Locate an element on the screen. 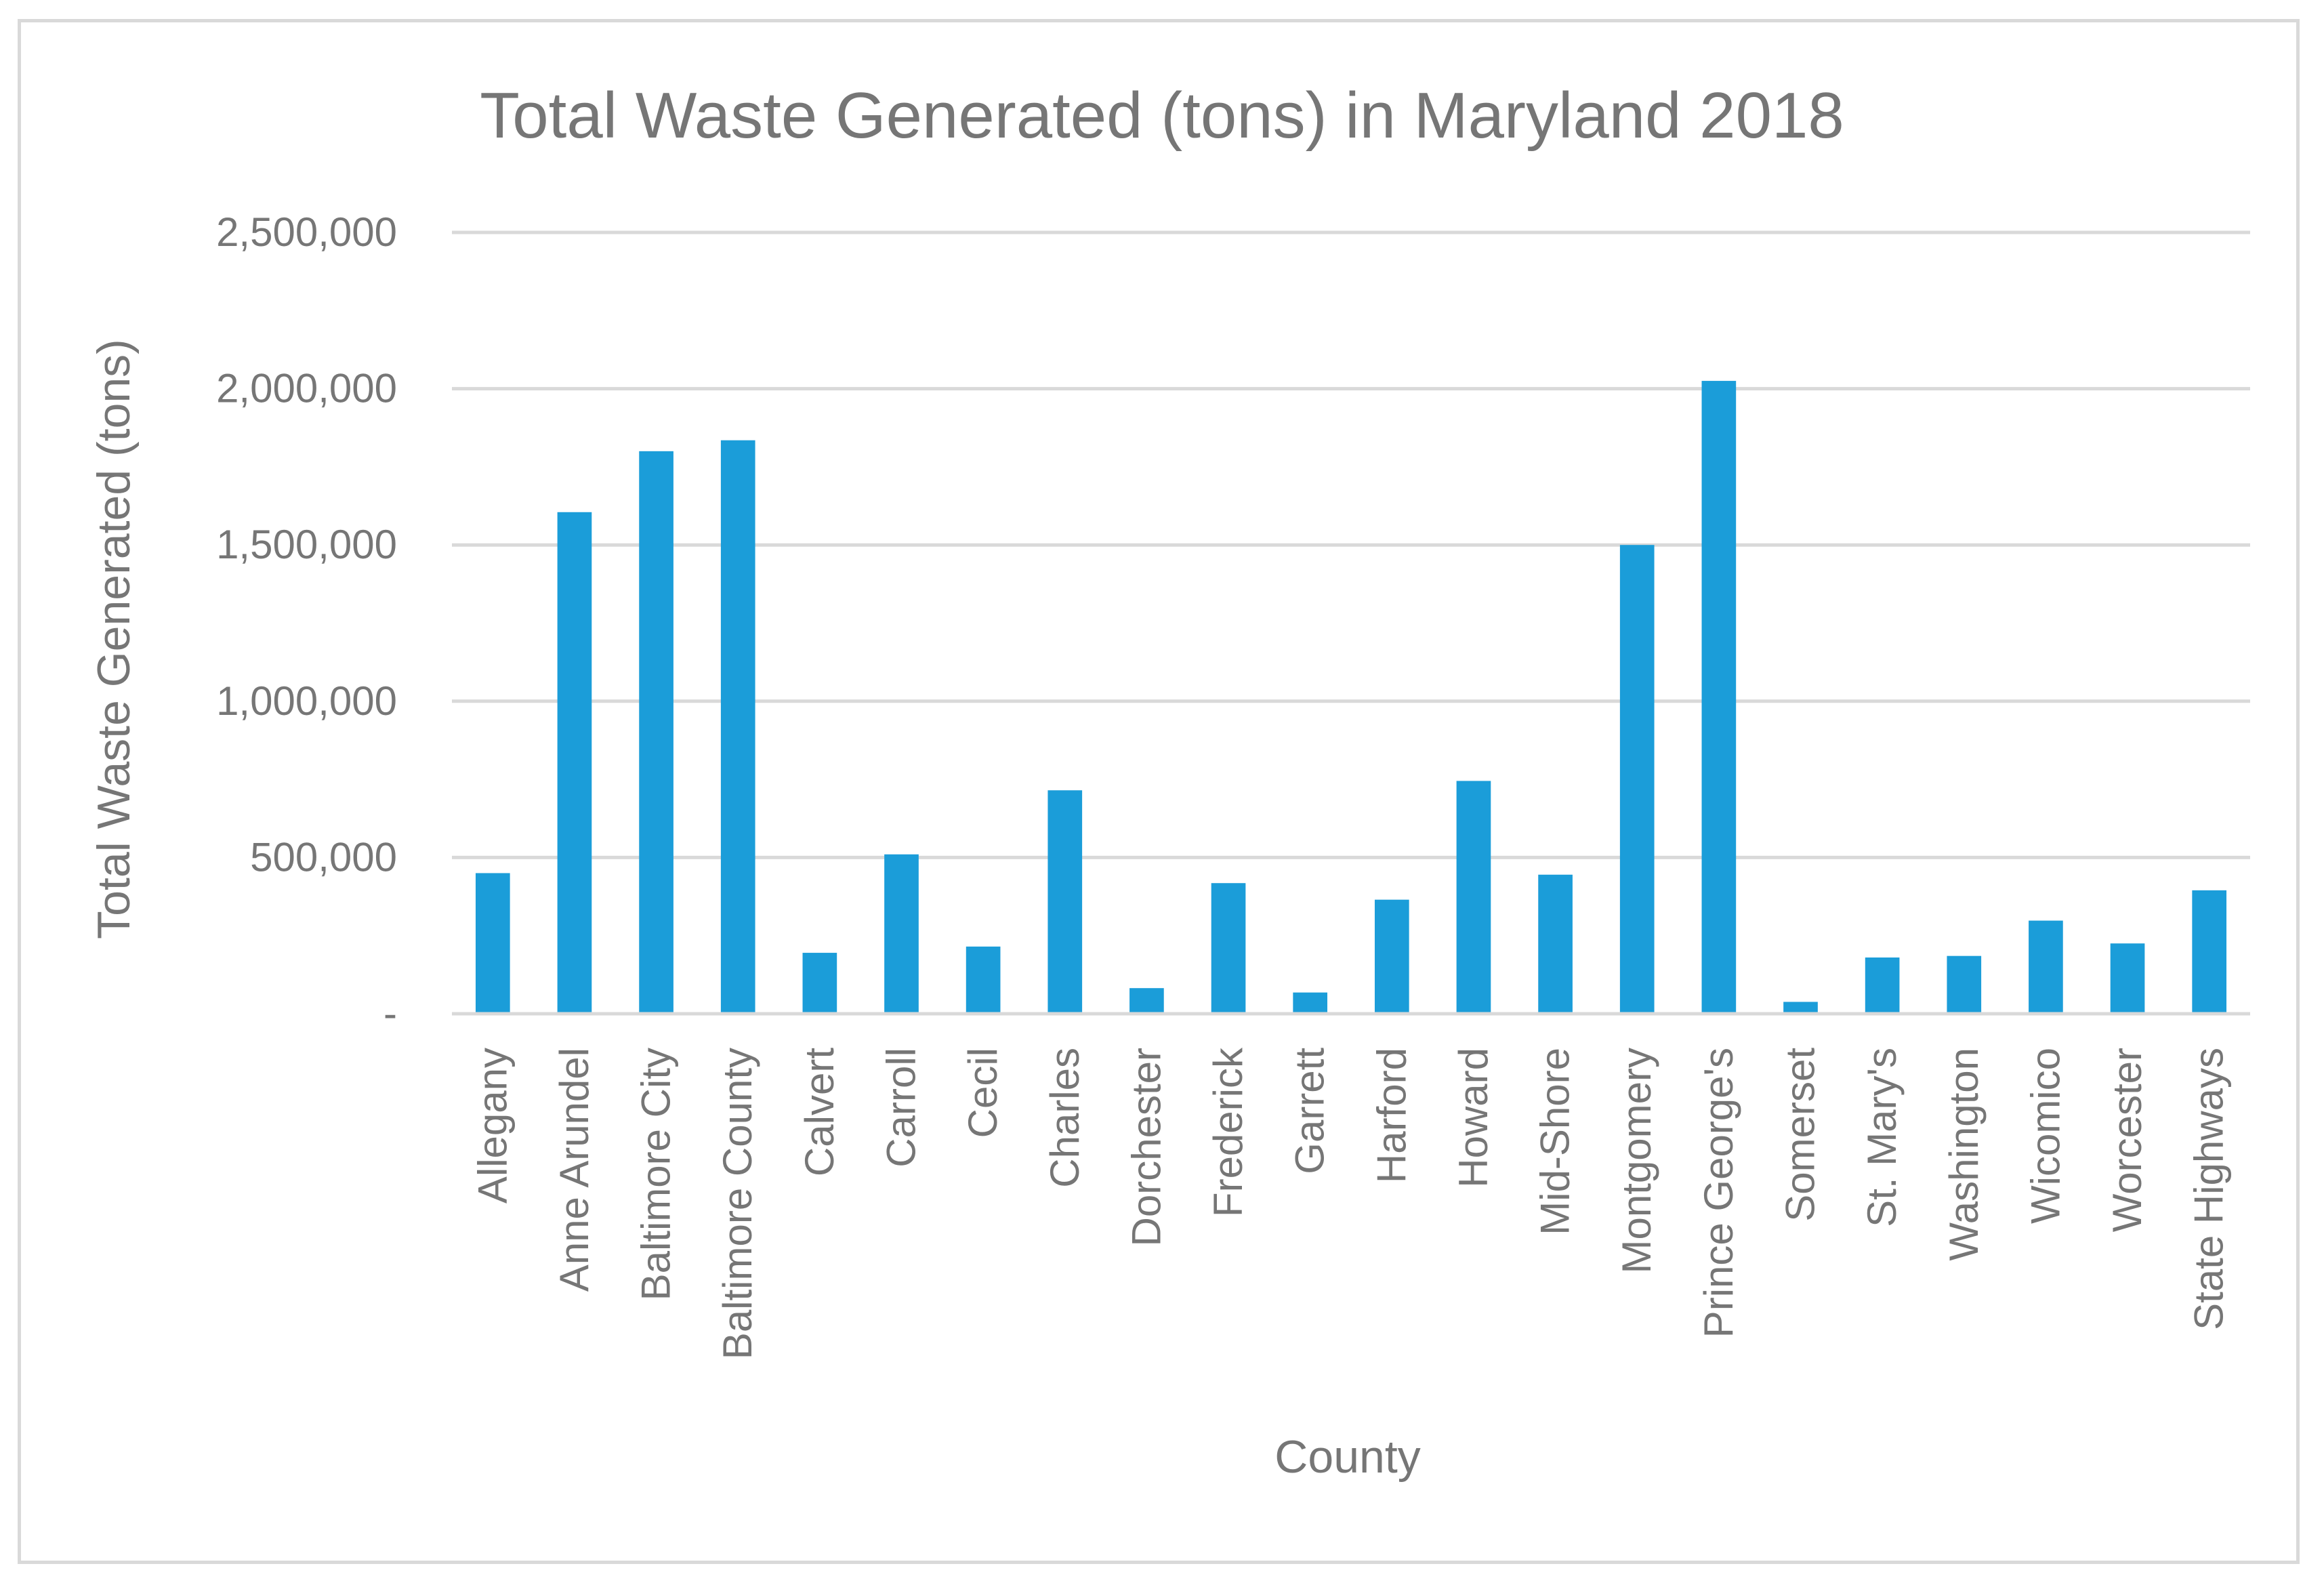  bar-allegany is located at coordinates (492, 943).